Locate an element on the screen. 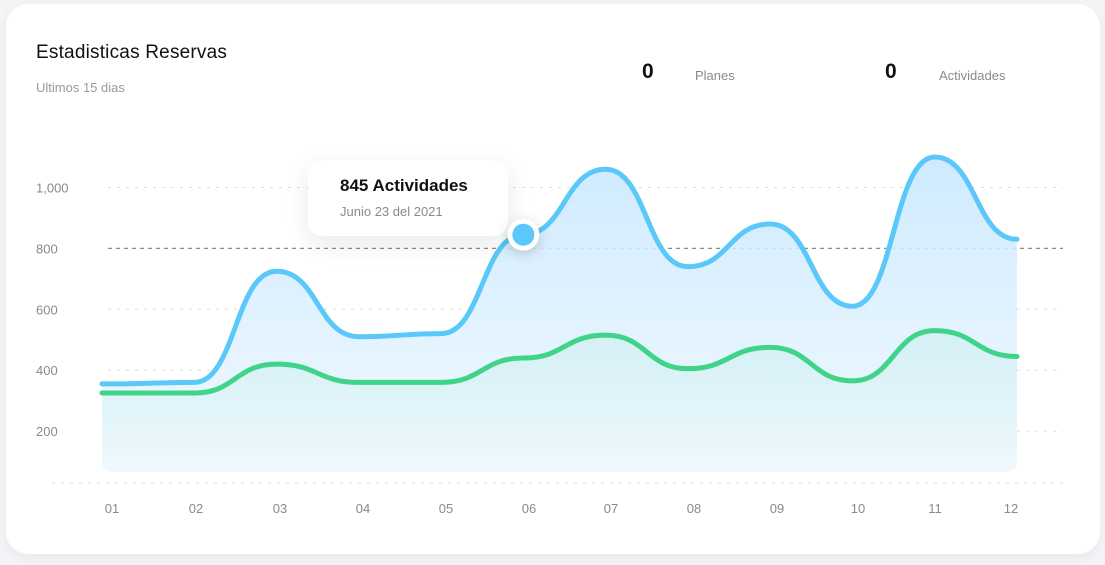  y-tick-label: 400 is located at coordinates (47, 370).